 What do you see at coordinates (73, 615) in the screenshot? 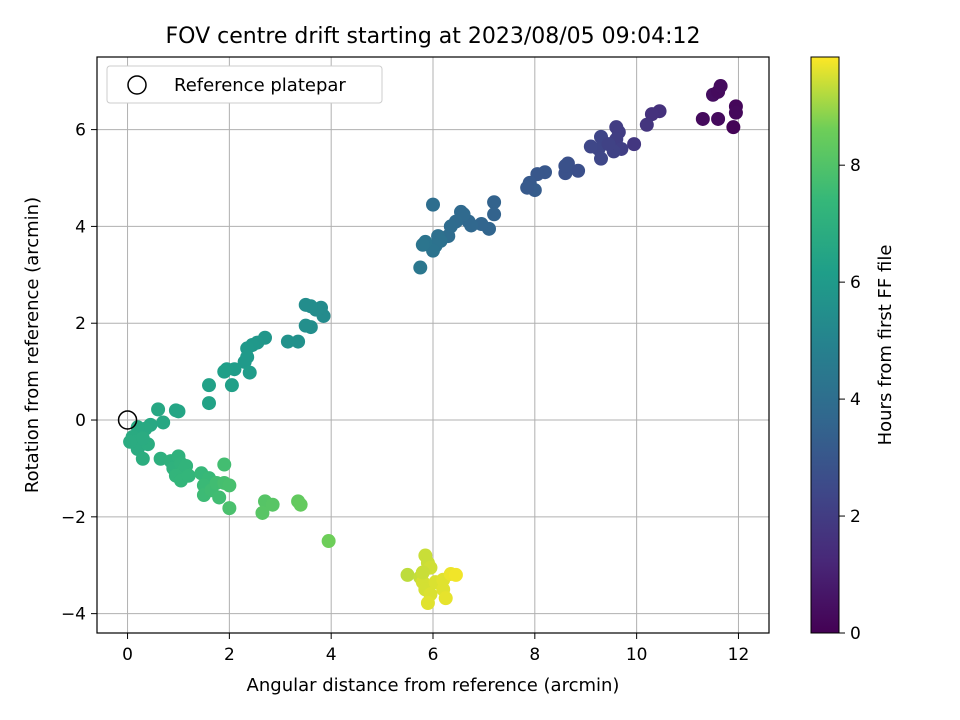
I see `y-tick-label: −4` at bounding box center [73, 615].